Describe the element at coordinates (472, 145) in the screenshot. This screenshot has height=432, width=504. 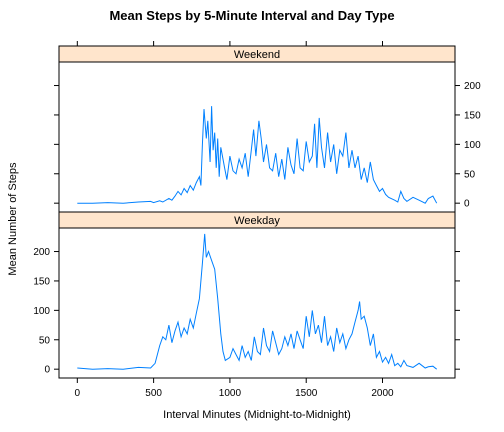
I see `y-tick-label-weekend: 100` at that location.